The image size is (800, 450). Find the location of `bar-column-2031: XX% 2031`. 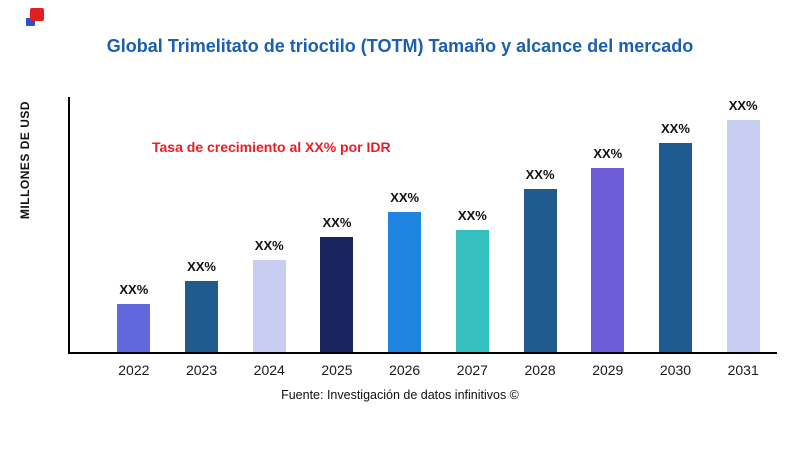

bar-column-2031: XX% 2031 is located at coordinates (743, 237).